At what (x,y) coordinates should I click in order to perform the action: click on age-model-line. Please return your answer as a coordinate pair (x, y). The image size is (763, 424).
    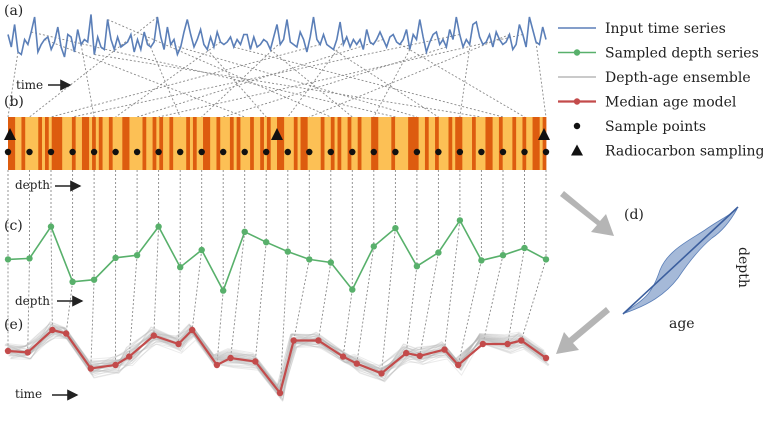
    Looking at the image, I should click on (680, 260).